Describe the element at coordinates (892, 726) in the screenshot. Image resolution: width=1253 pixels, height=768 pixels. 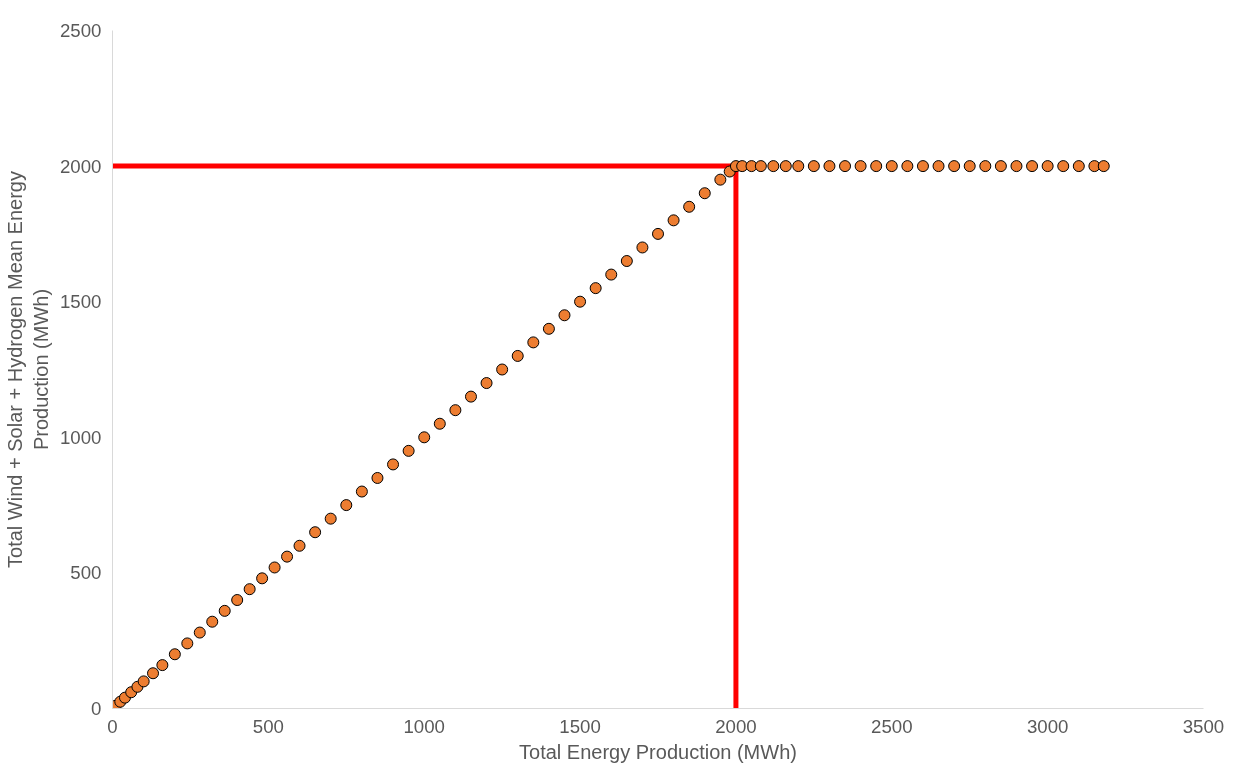
I see `x-tick-label: 2500` at that location.